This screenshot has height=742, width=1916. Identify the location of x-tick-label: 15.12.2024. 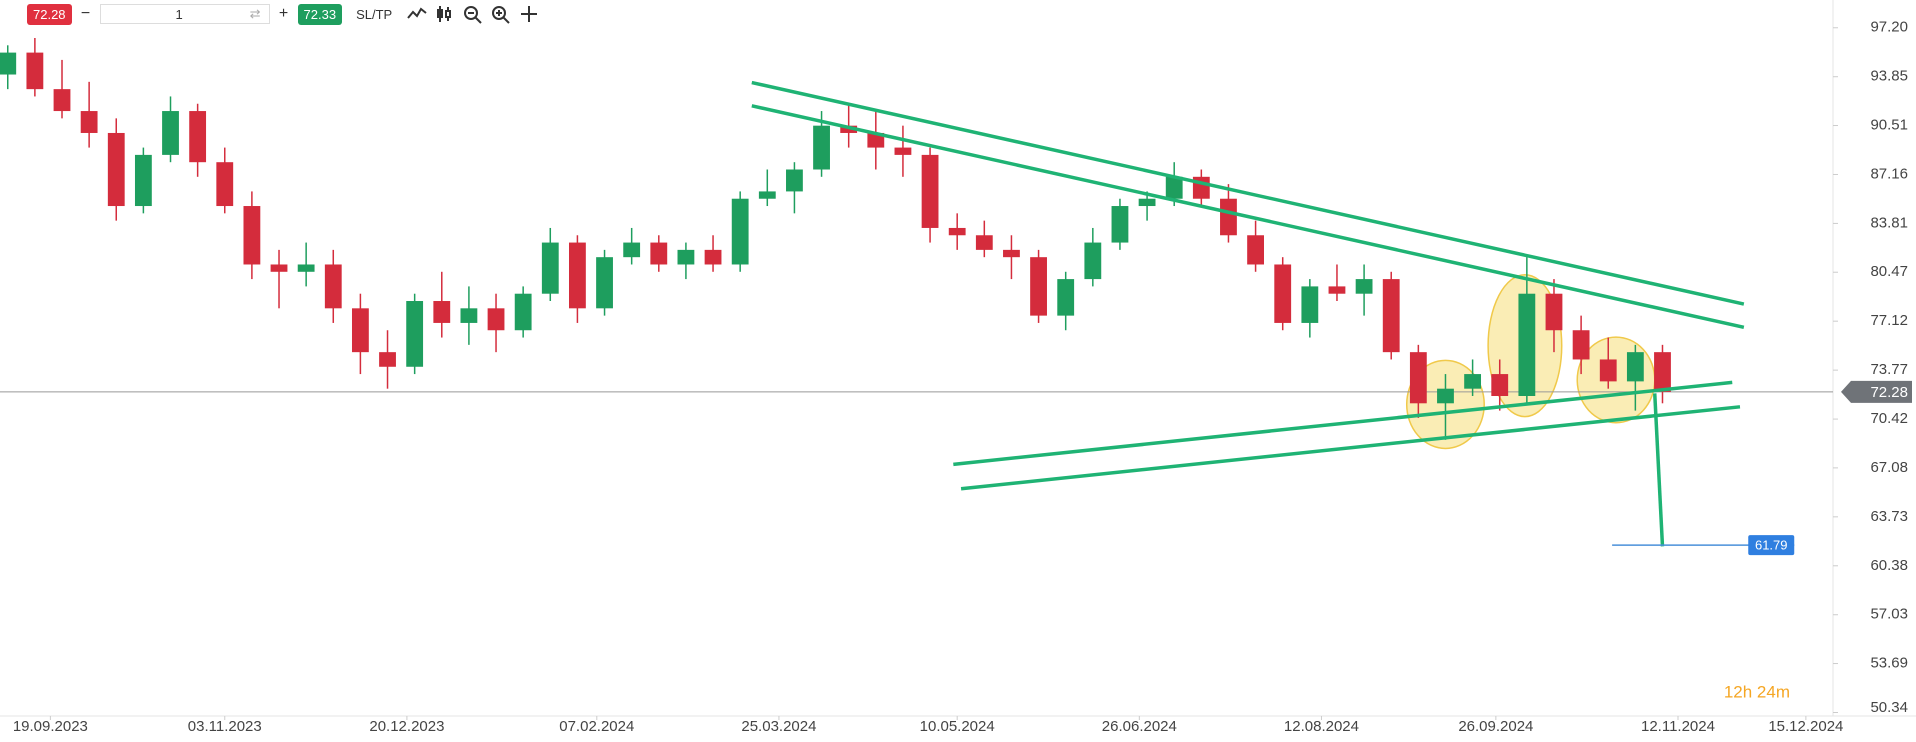
(1805, 726).